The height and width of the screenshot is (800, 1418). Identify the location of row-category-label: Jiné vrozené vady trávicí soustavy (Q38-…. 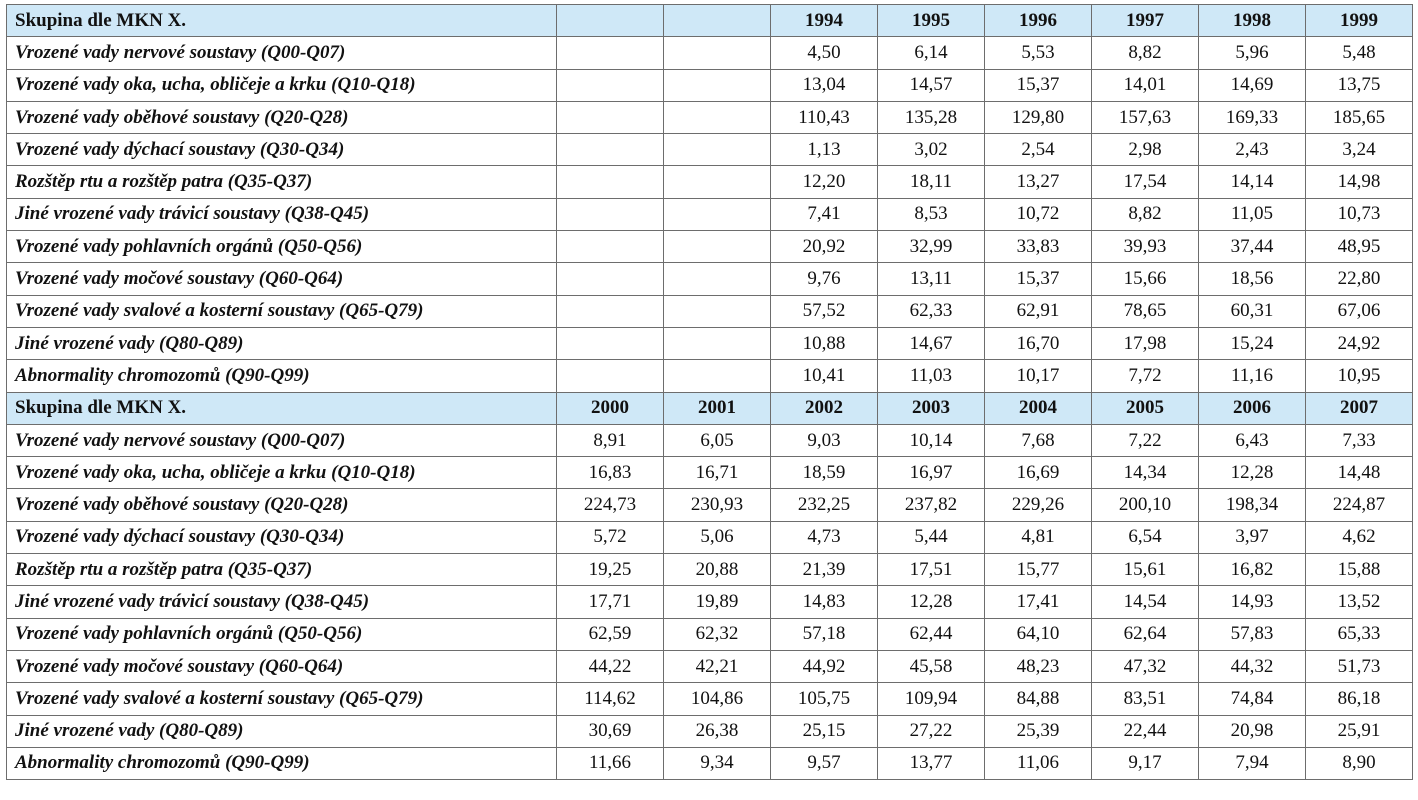
(281, 214).